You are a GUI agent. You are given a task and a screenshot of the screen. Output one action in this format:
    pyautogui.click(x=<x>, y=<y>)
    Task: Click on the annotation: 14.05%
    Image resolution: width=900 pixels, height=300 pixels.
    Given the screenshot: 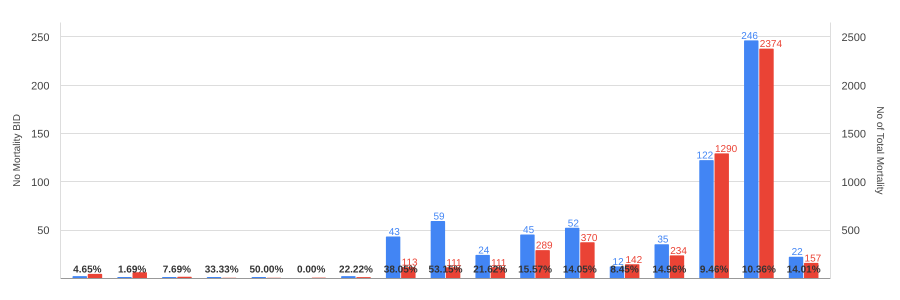 What is the action you would take?
    pyautogui.click(x=579, y=270)
    